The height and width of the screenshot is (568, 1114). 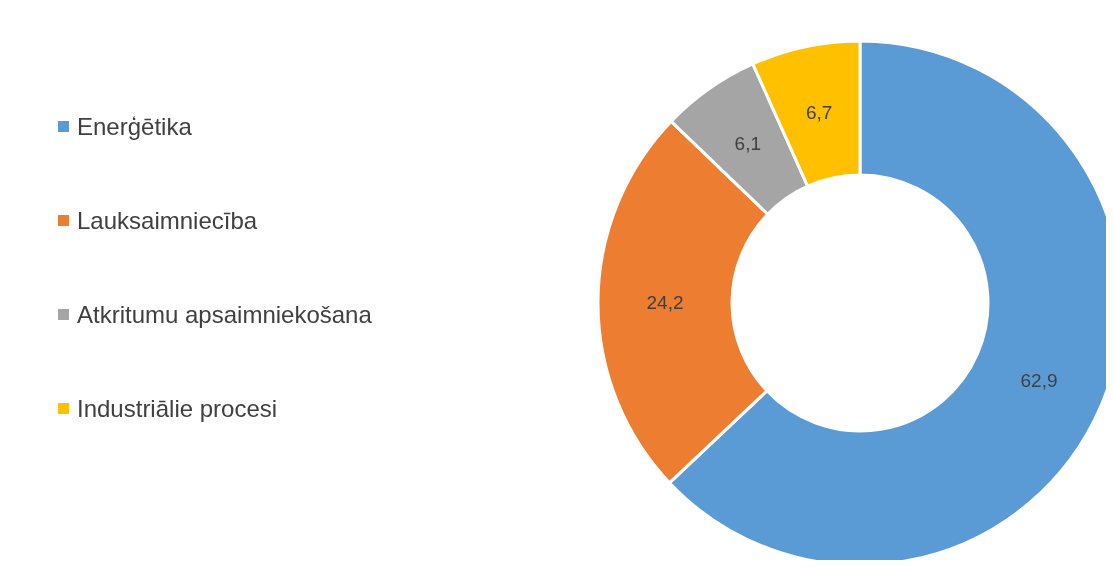 I want to click on data-label: 6,1, so click(x=747, y=144).